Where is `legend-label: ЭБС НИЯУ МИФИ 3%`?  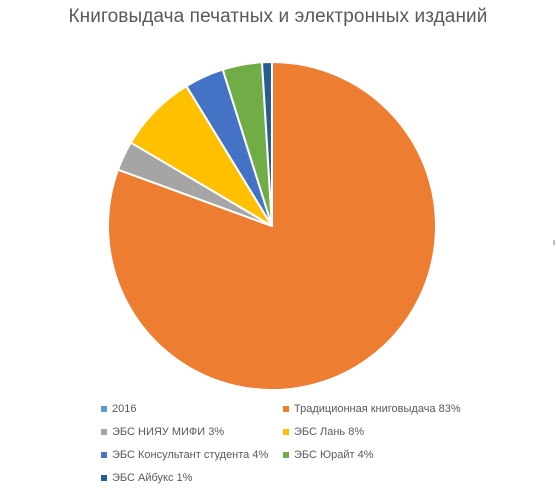
legend-label: ЭБС НИЯУ МИФИ 3% is located at coordinates (168, 432).